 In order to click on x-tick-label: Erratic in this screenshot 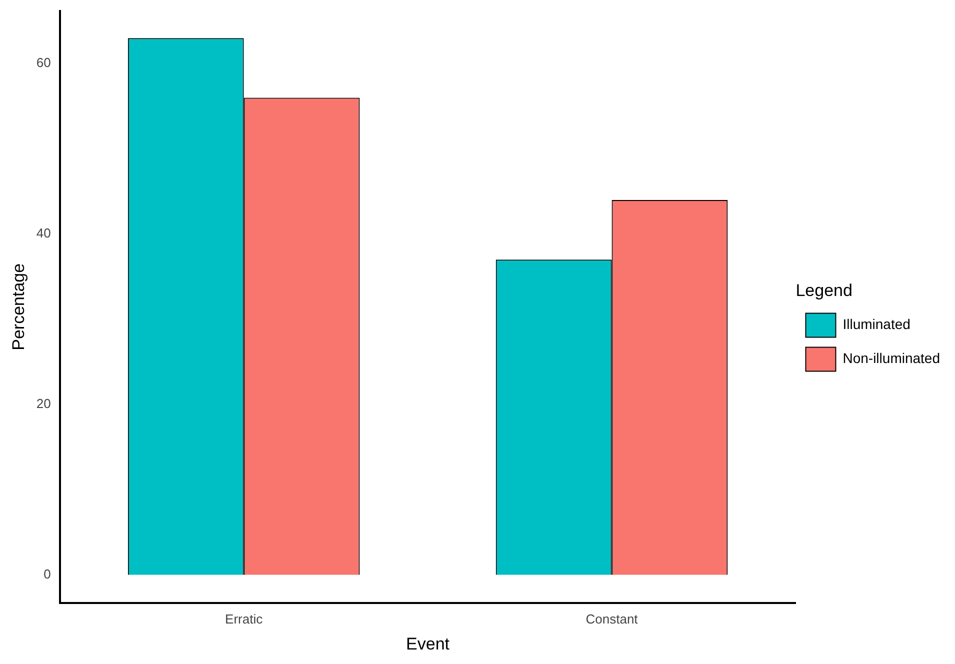, I will do `click(244, 618)`.